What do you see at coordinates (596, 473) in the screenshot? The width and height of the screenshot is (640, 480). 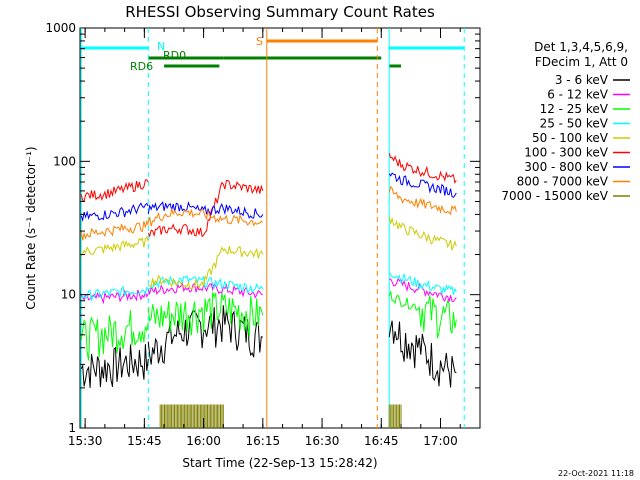 I see `timestamp: 22-Oct-2021 11:18` at bounding box center [596, 473].